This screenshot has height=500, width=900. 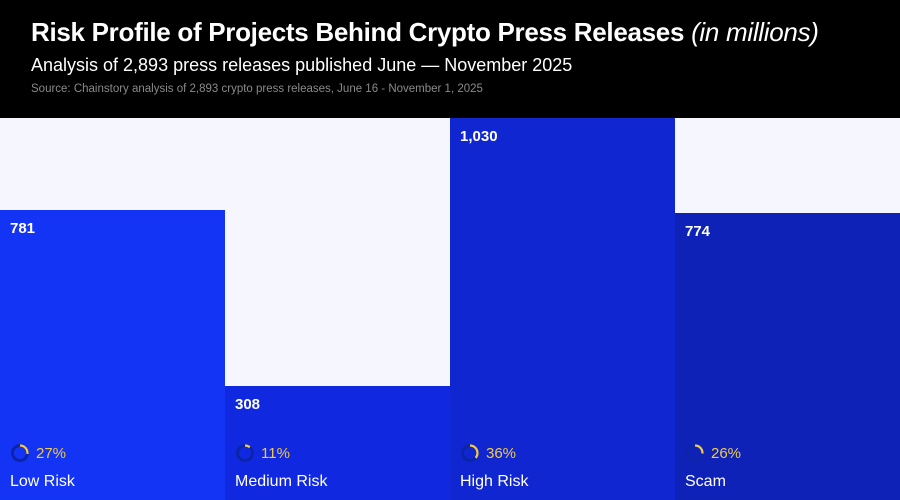 I want to click on bar-value-label: 308, so click(x=248, y=404).